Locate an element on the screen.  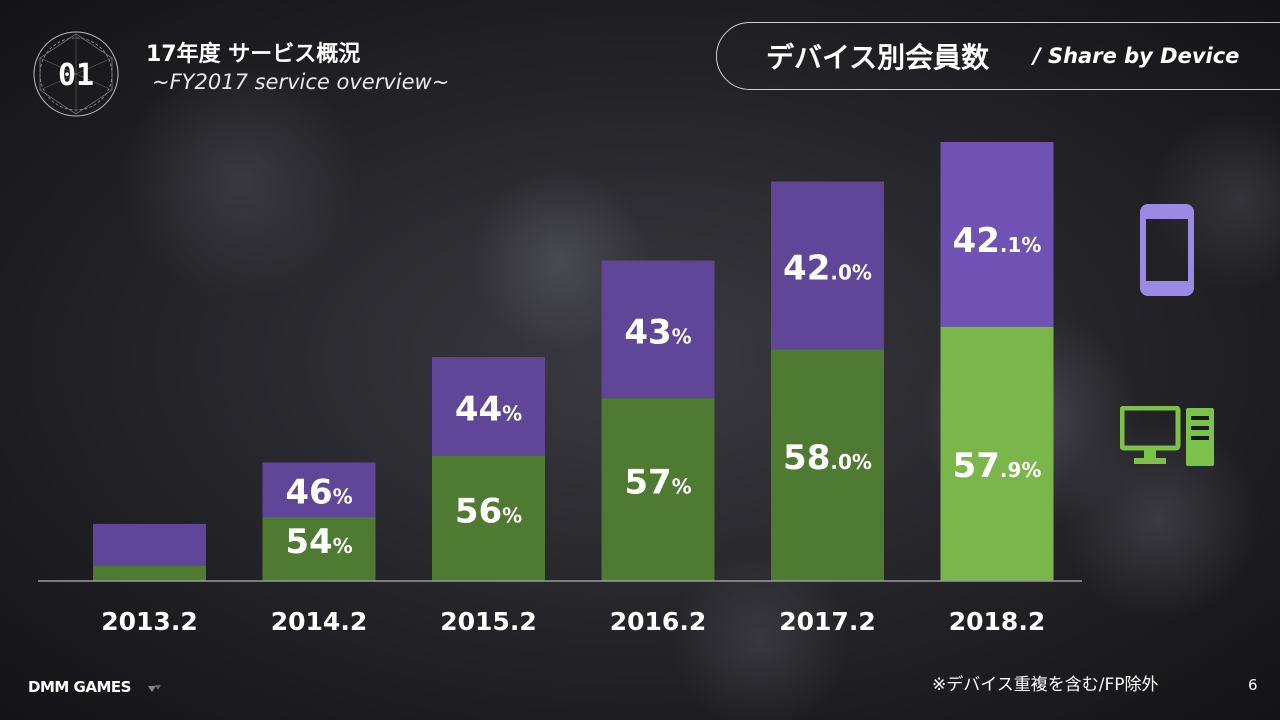
bar-smartphone-2015.2 is located at coordinates (488, 406).